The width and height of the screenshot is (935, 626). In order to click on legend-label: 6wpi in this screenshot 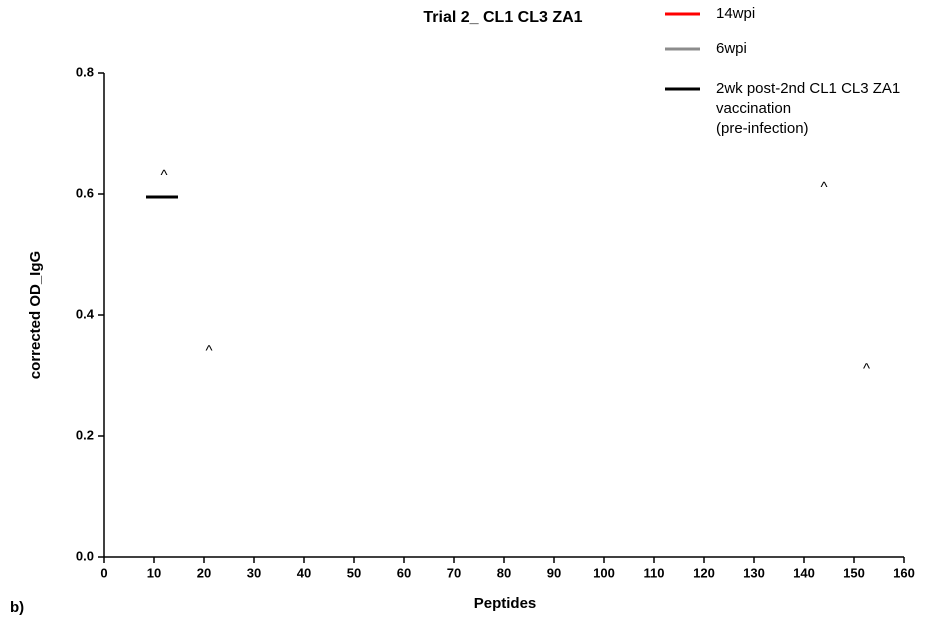, I will do `click(731, 48)`.